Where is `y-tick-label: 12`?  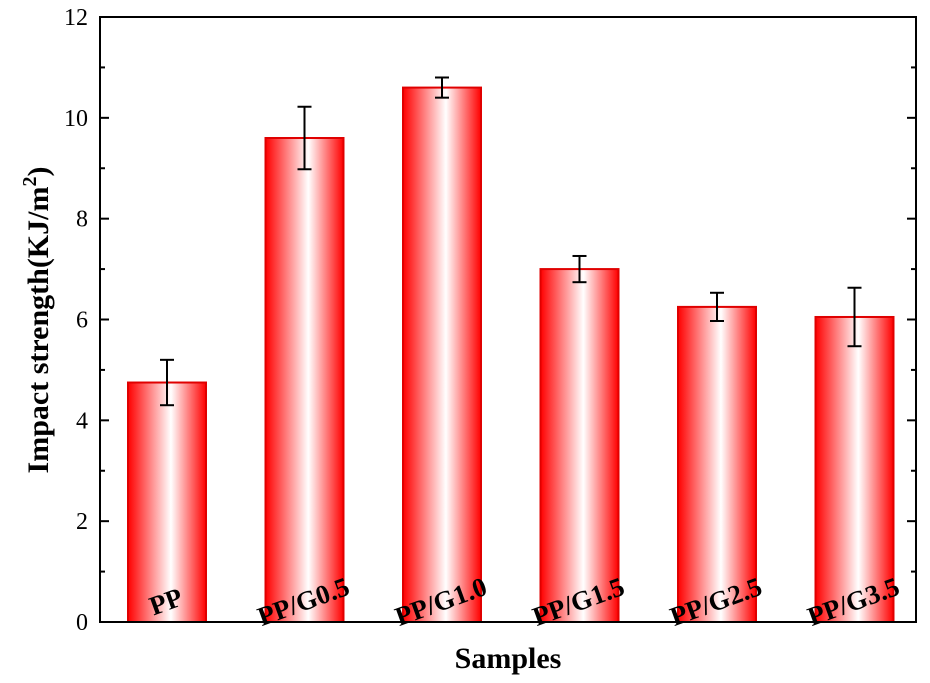
y-tick-label: 12 is located at coordinates (76, 18).